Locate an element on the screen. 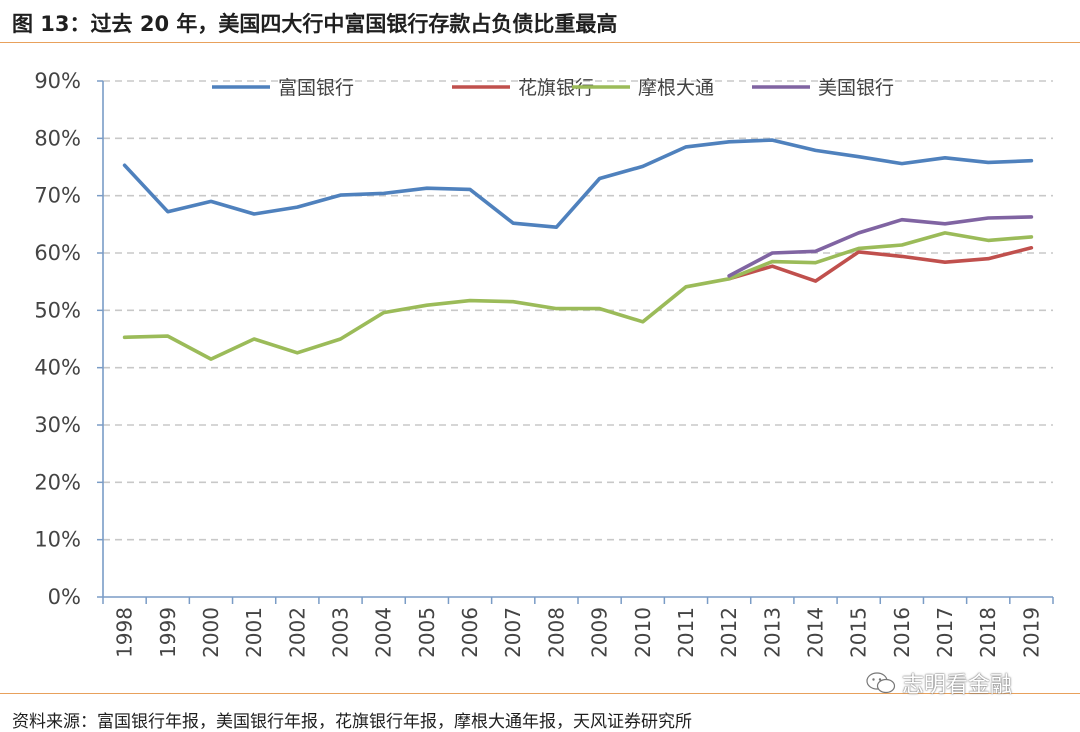 The image size is (1080, 732). y-tick-label: 80% is located at coordinates (57, 138).